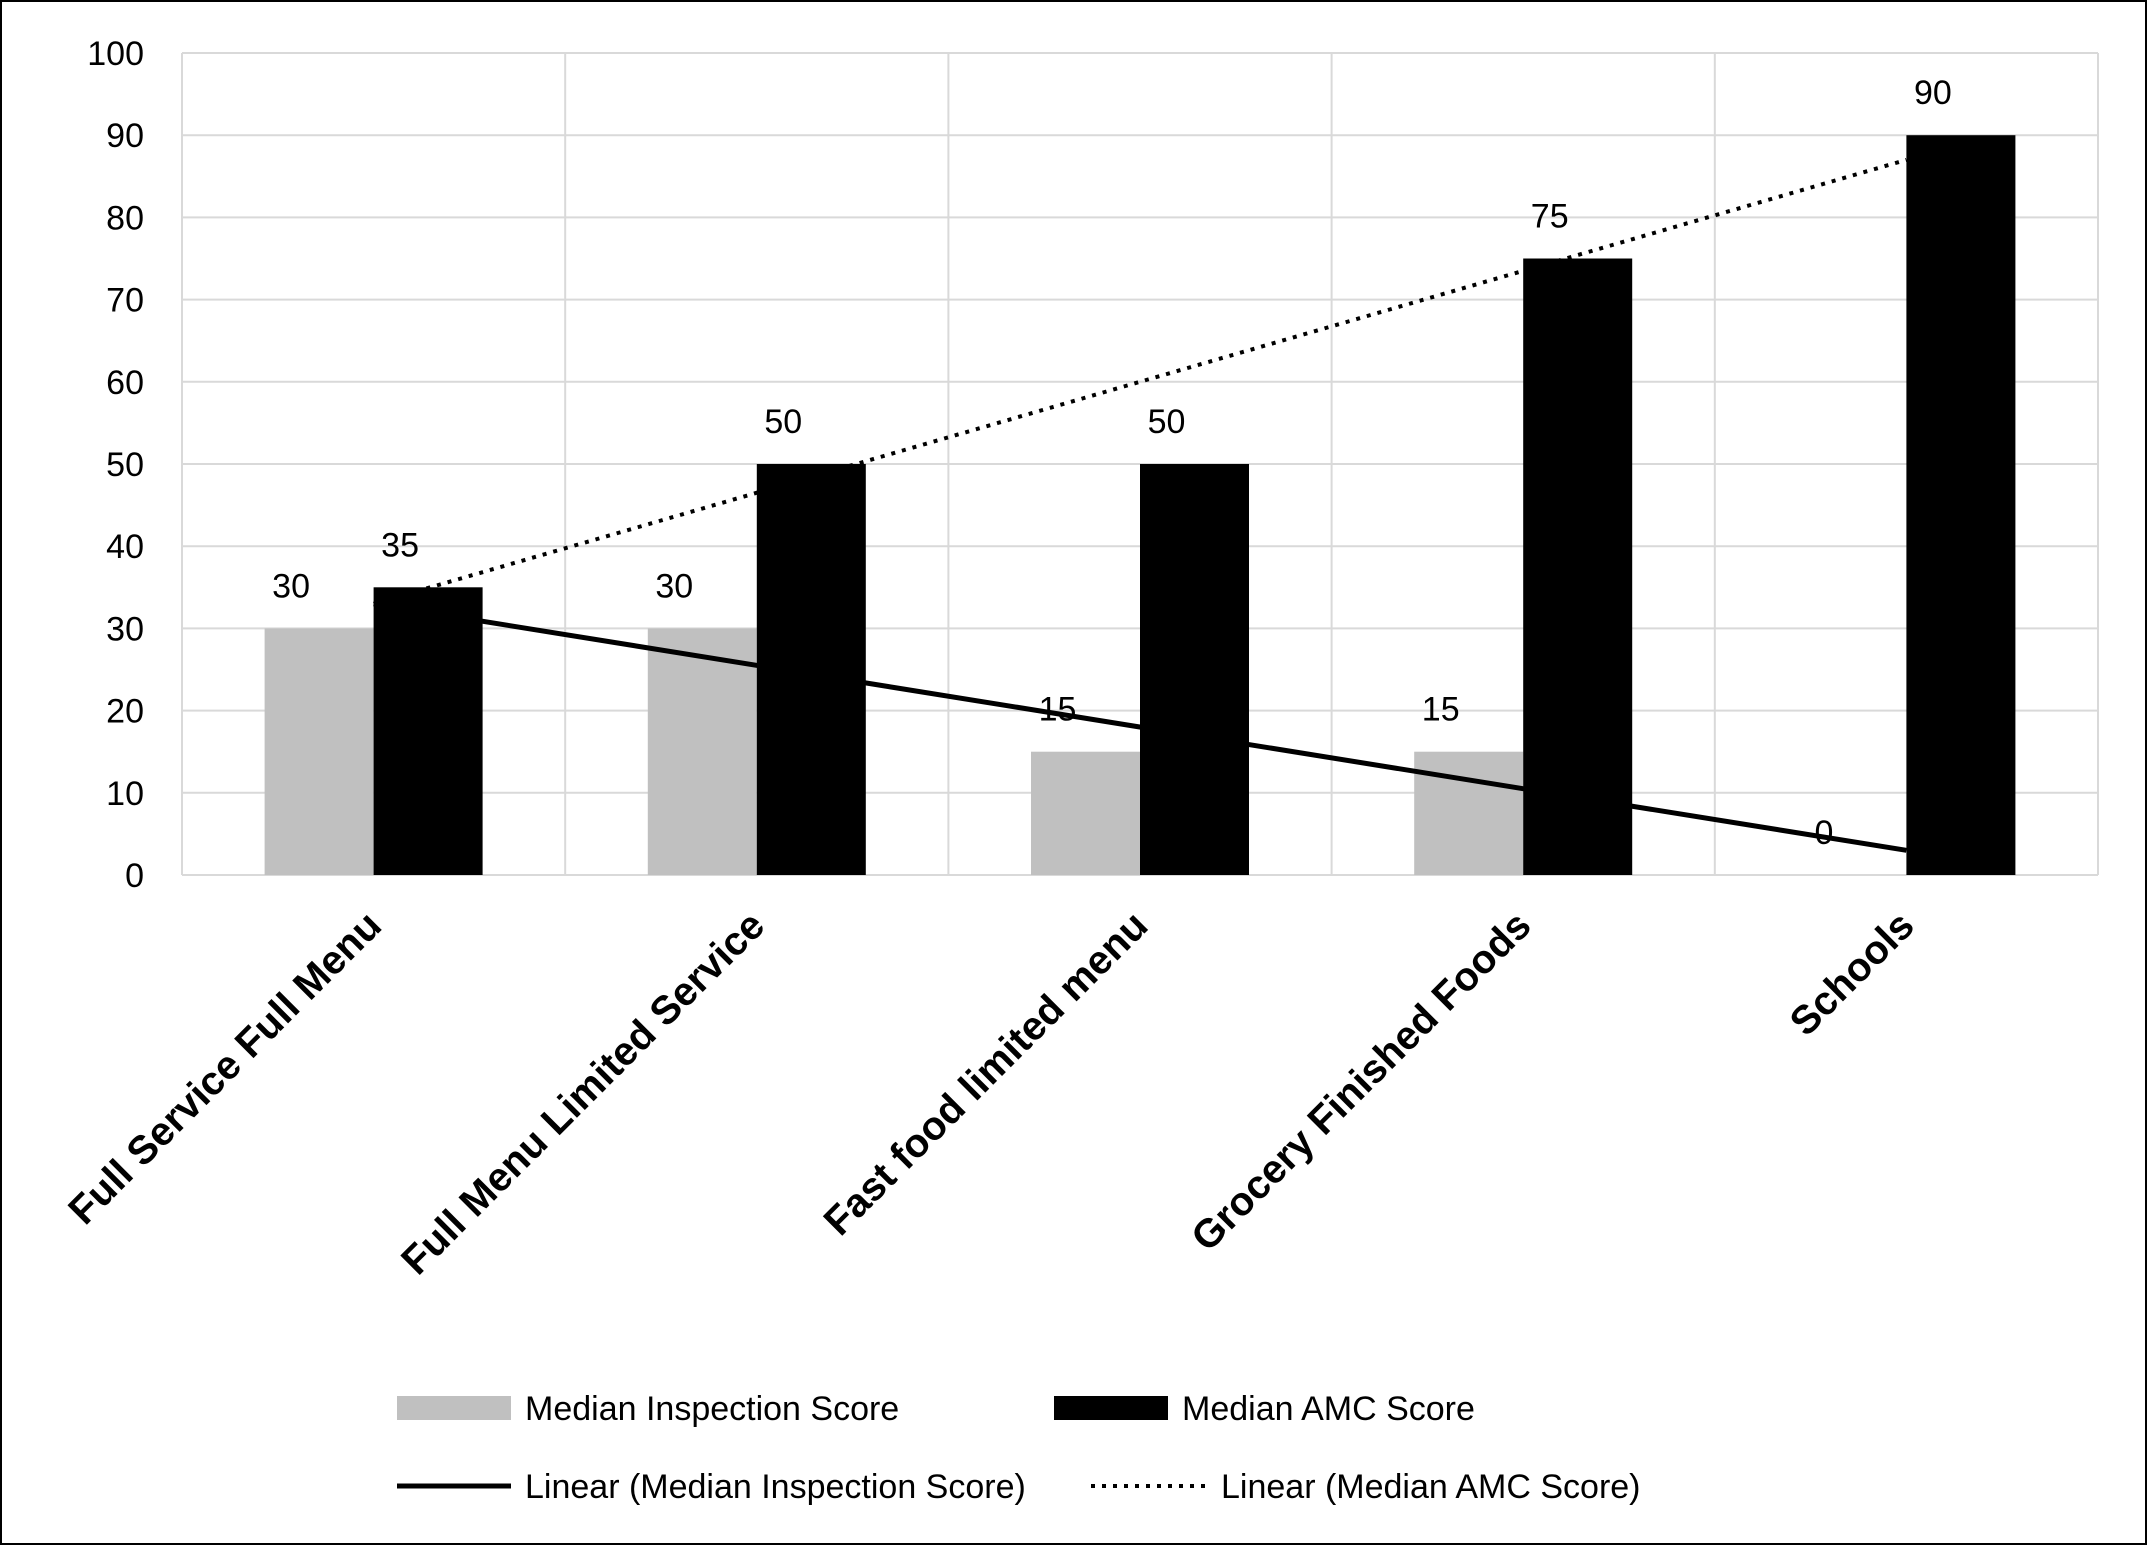 The height and width of the screenshot is (1547, 2147). What do you see at coordinates (225, 1068) in the screenshot?
I see `category-label: Full Service Full Menu` at bounding box center [225, 1068].